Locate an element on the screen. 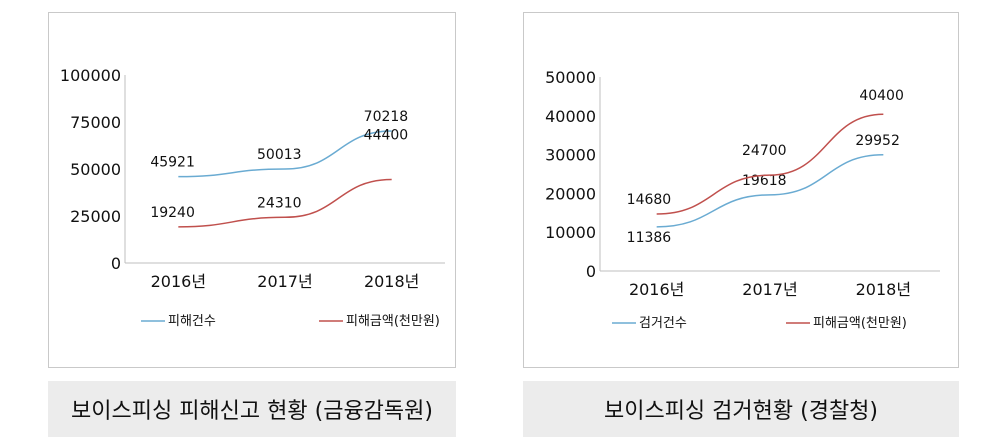  data-label: 29952 is located at coordinates (877, 141).